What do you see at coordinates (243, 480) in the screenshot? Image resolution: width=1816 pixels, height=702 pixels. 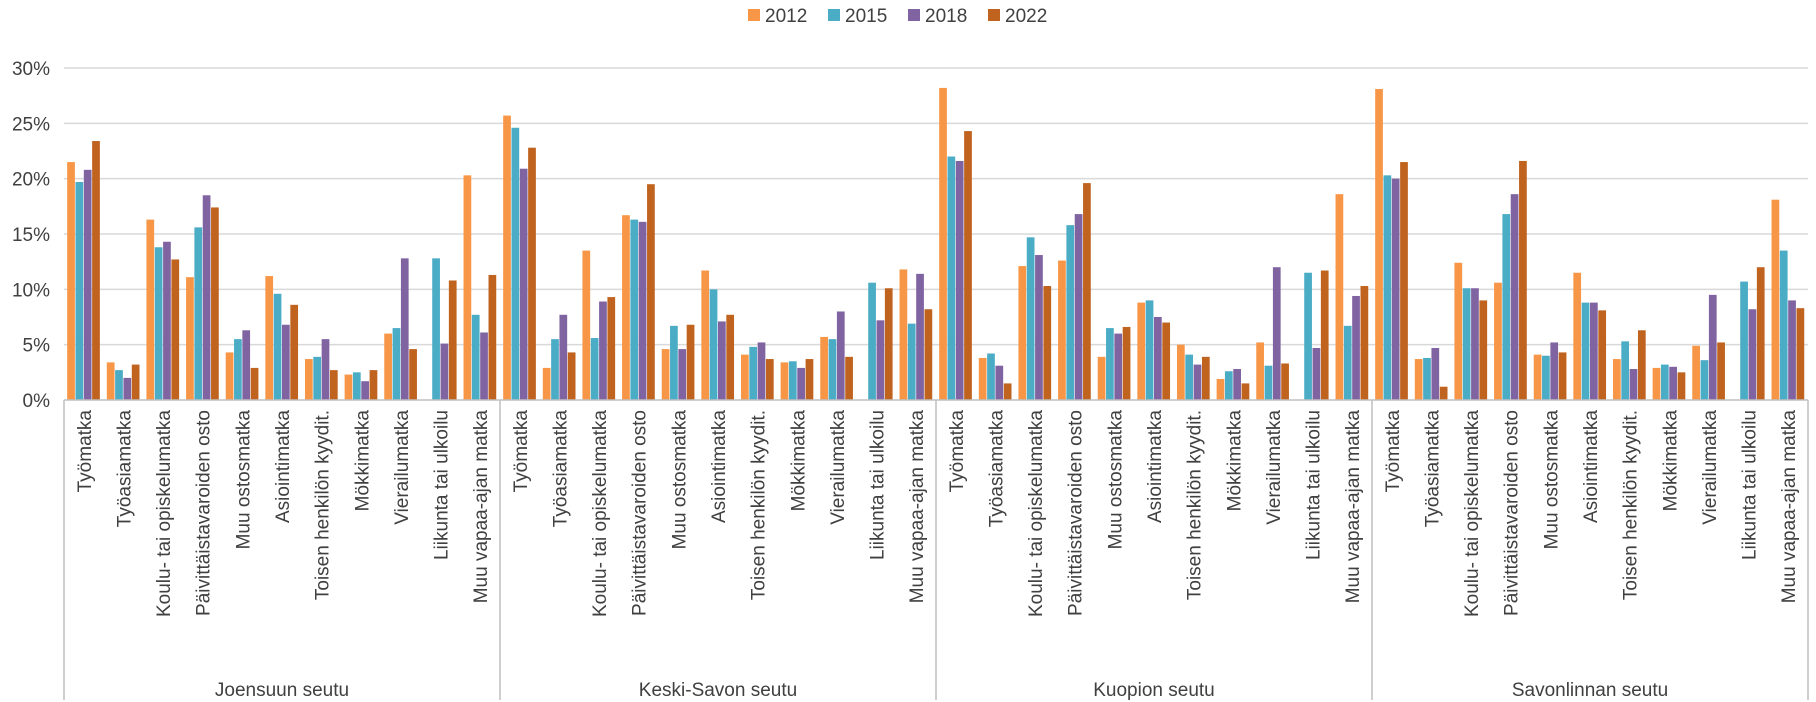 I see `category-label: Muu ostosmatka` at bounding box center [243, 480].